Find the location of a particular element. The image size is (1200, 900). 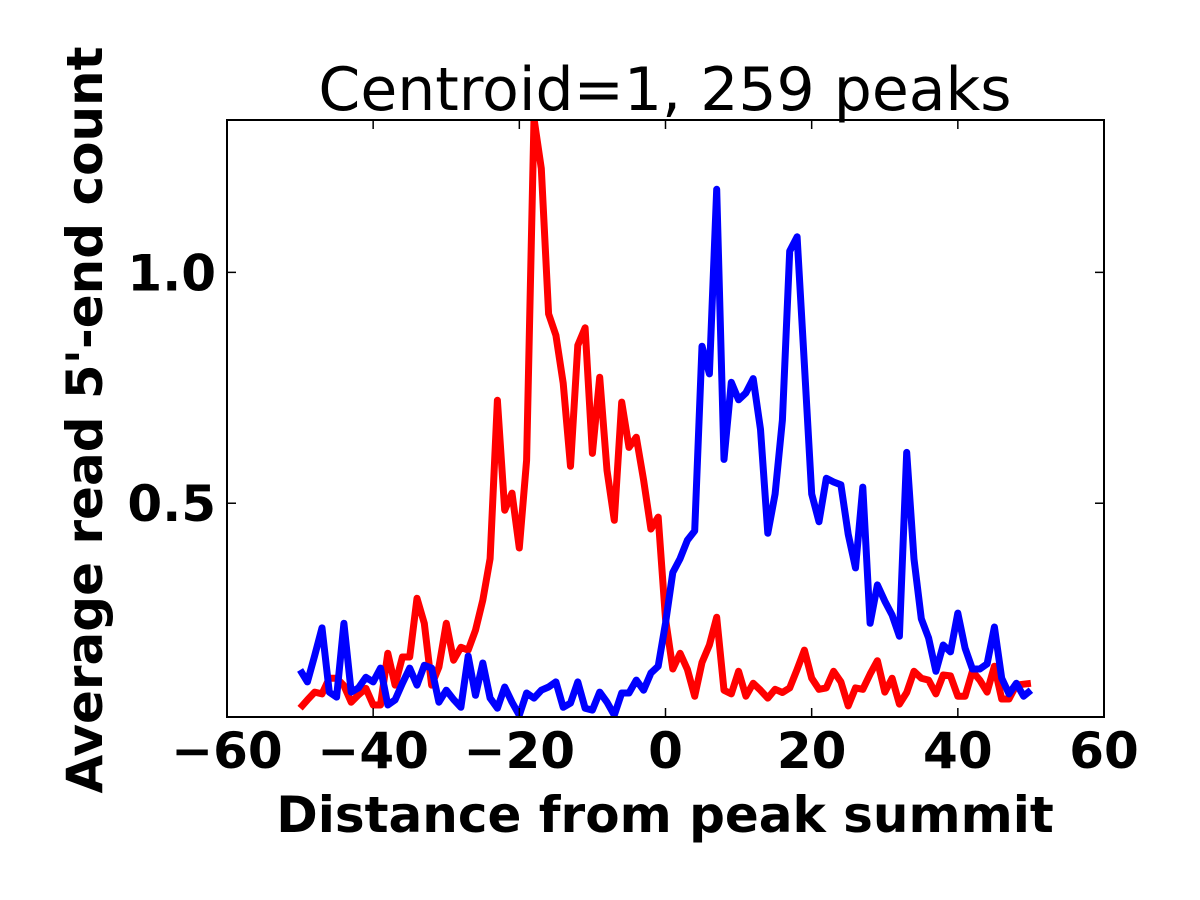

y-tick-label: 0.5 is located at coordinates (171, 504).